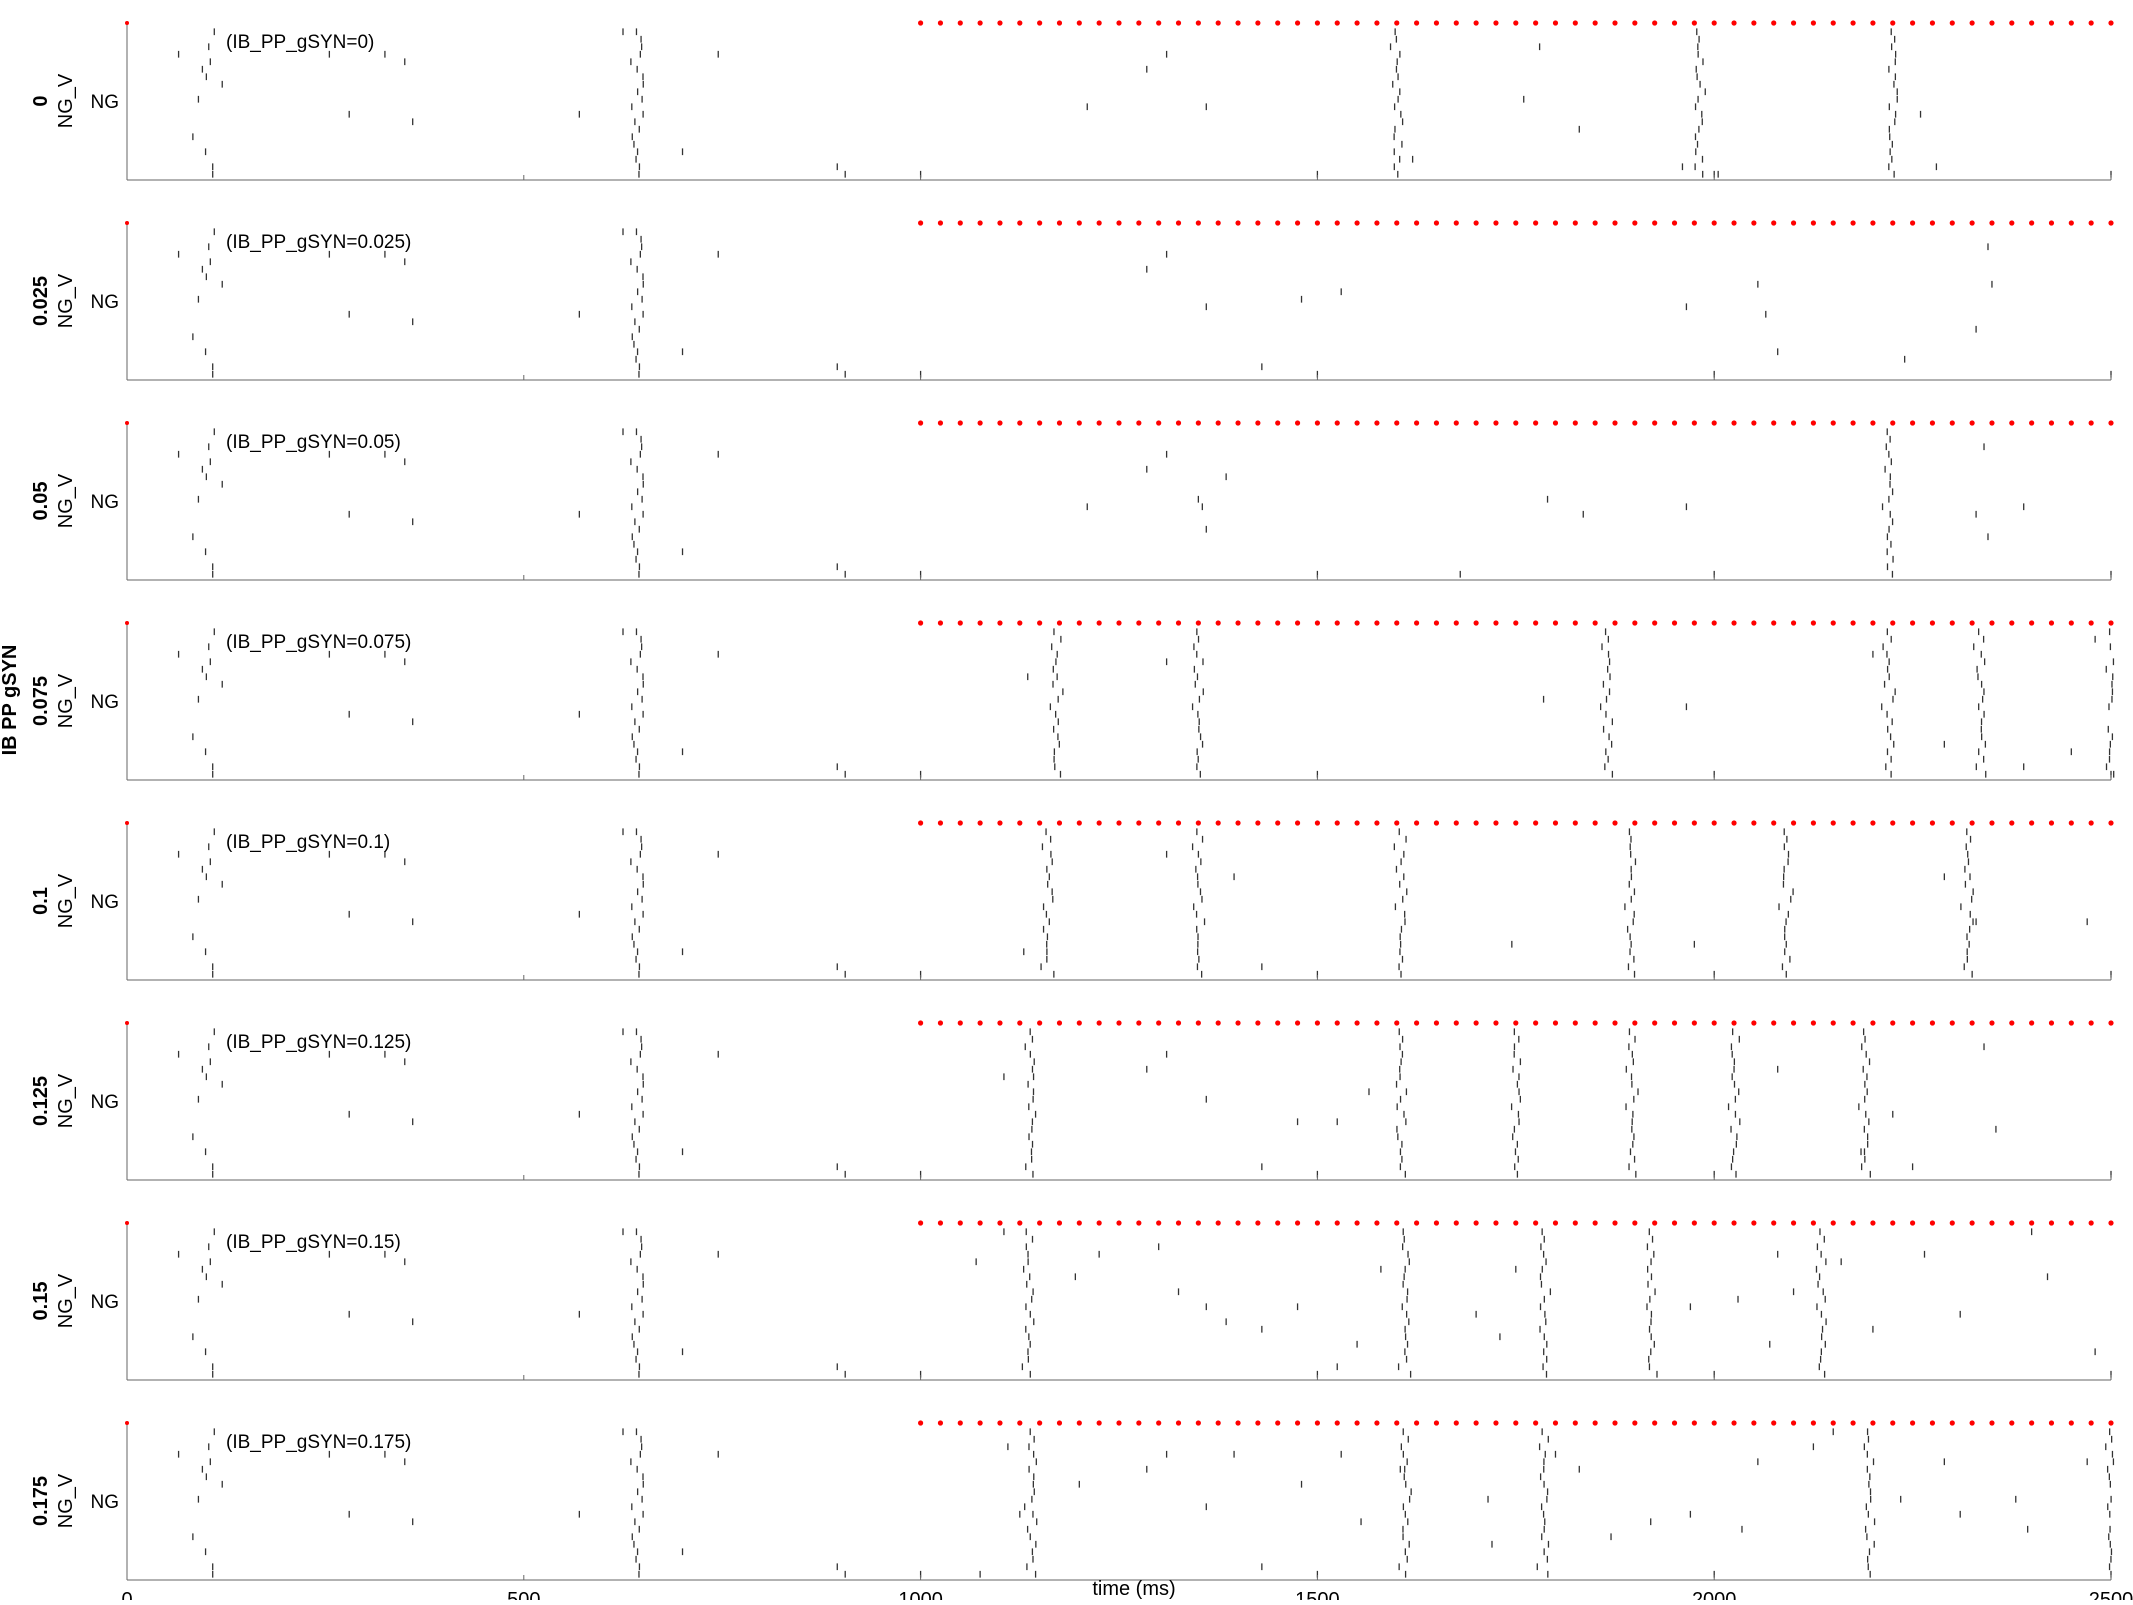 This screenshot has height=1605, width=2133. I want to click on panel-annotation: (IB_PP_gSYN=0.075), so click(318, 642).